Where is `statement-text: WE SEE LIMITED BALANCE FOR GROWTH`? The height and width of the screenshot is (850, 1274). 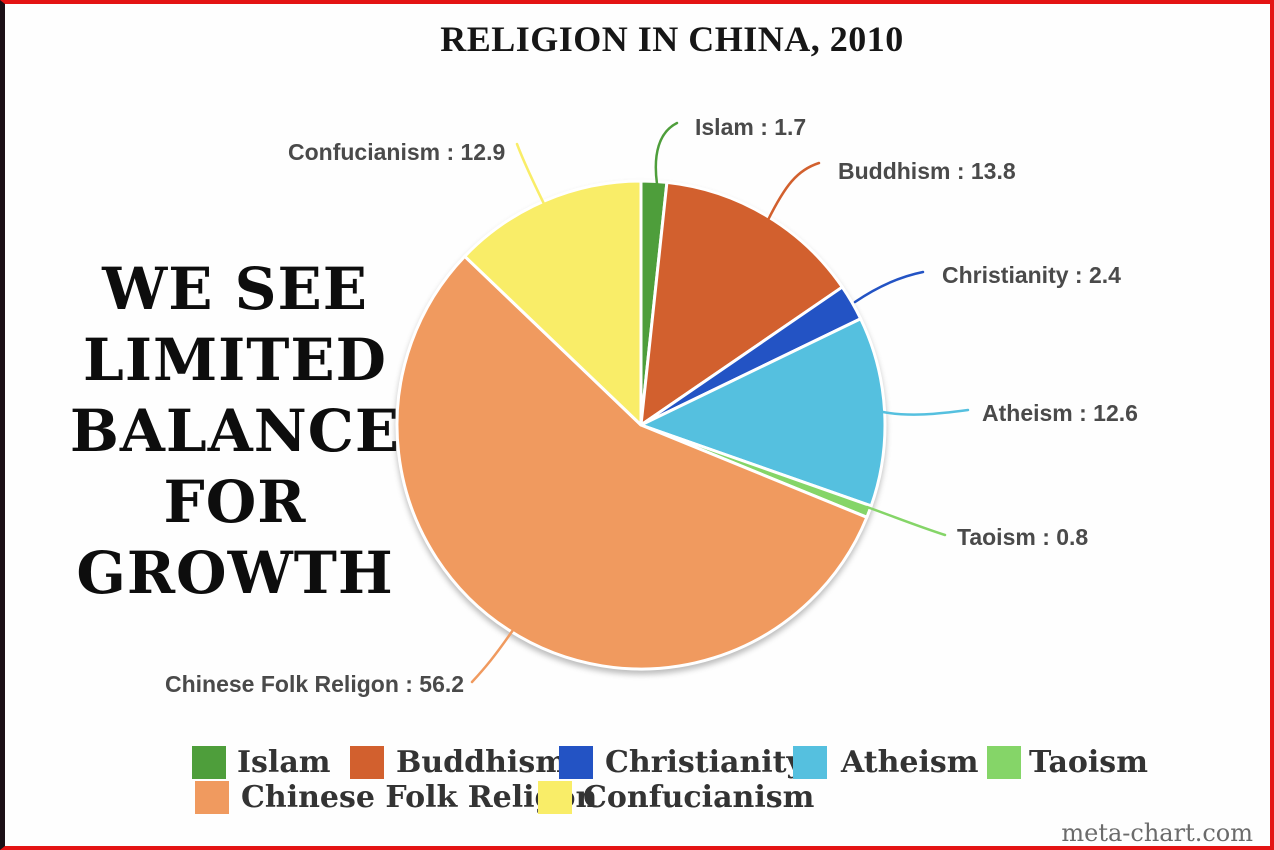 statement-text: WE SEE LIMITED BALANCE FOR GROWTH is located at coordinates (235, 431).